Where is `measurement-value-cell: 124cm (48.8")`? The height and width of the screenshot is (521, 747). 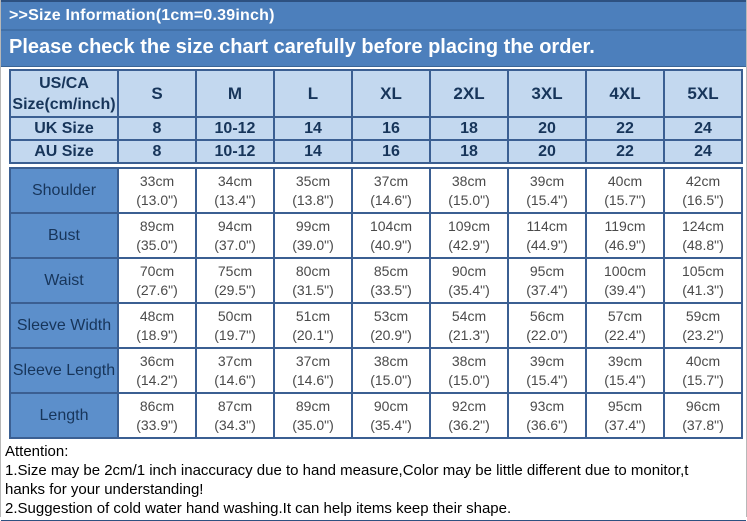 measurement-value-cell: 124cm (48.8") is located at coordinates (703, 235).